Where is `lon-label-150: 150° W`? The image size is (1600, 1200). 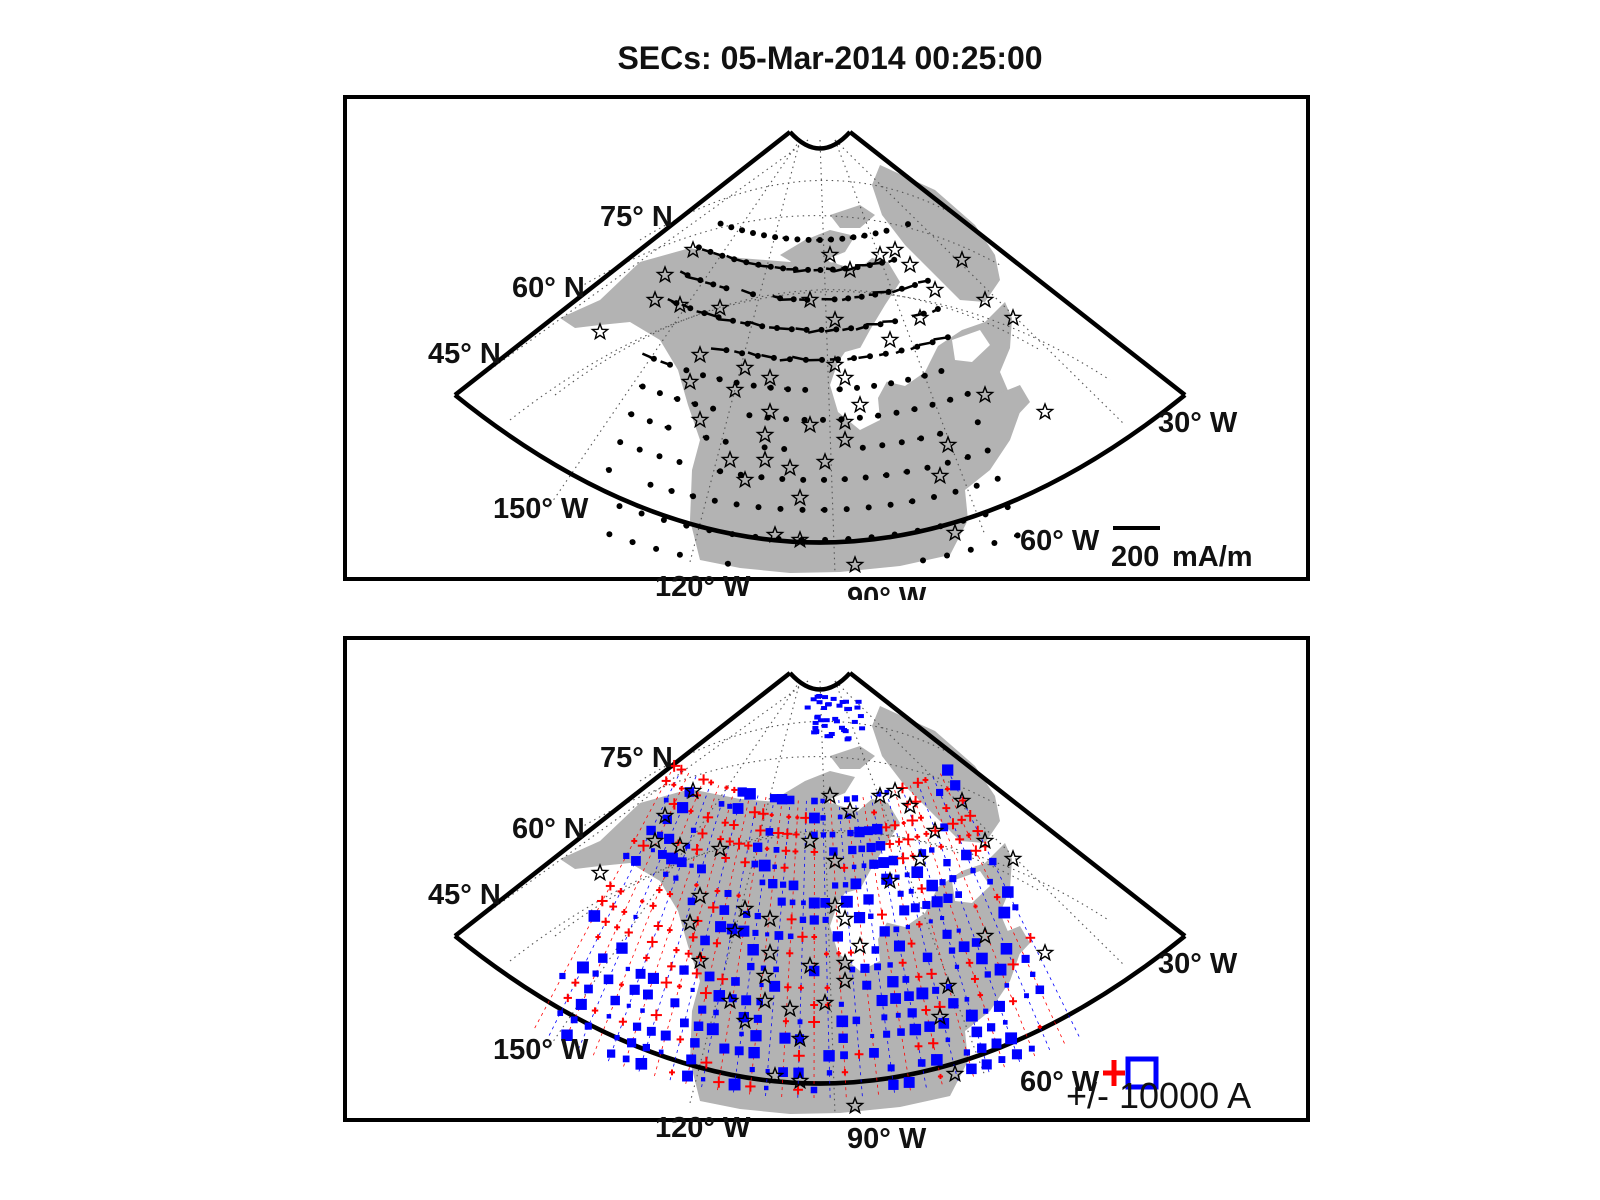 lon-label-150: 150° W is located at coordinates (541, 1050).